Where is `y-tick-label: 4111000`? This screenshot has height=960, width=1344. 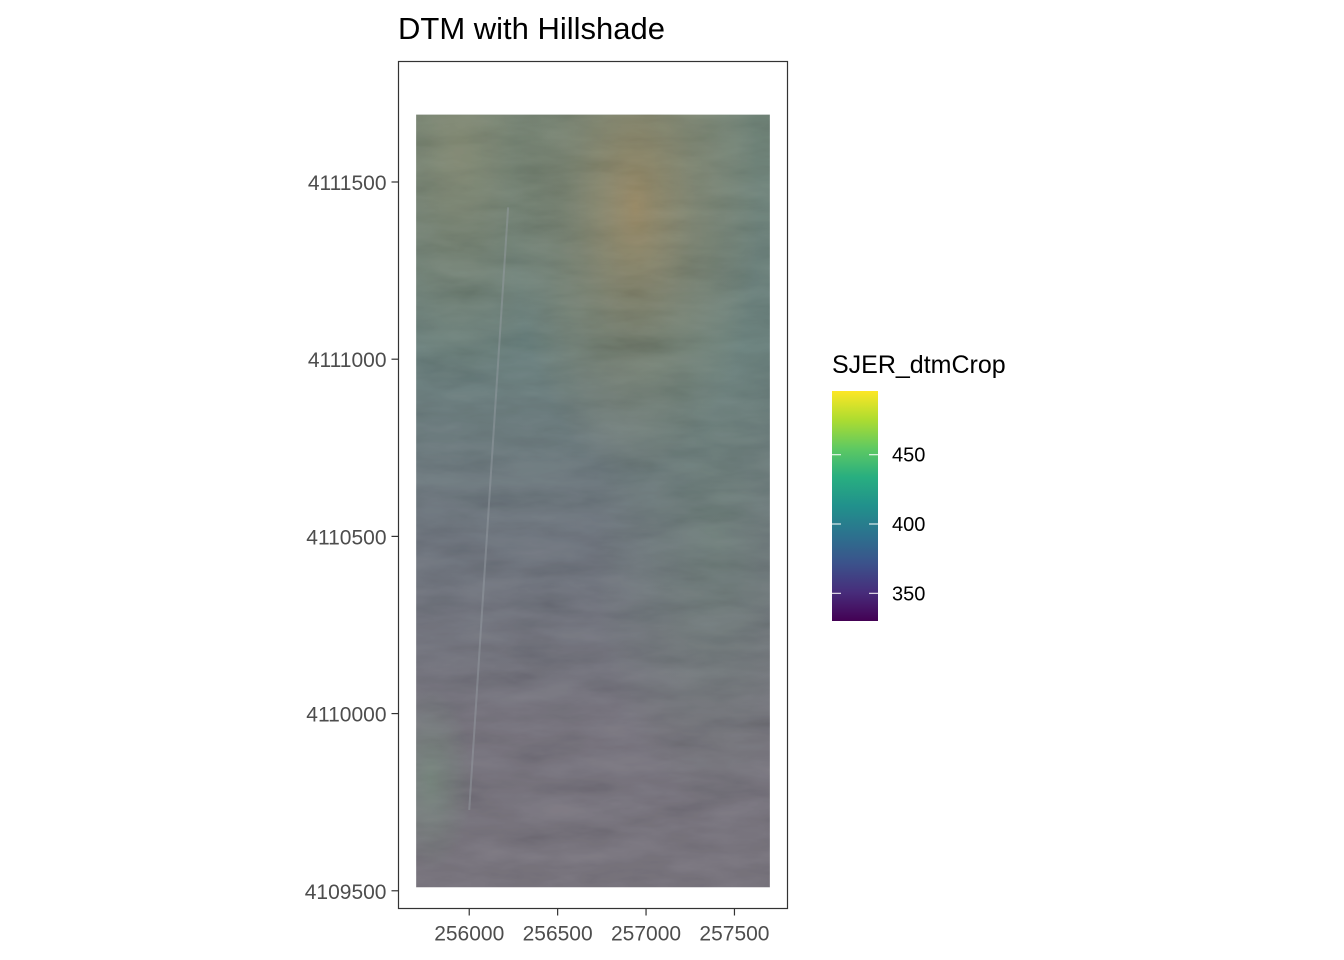
y-tick-label: 4111000 is located at coordinates (347, 360).